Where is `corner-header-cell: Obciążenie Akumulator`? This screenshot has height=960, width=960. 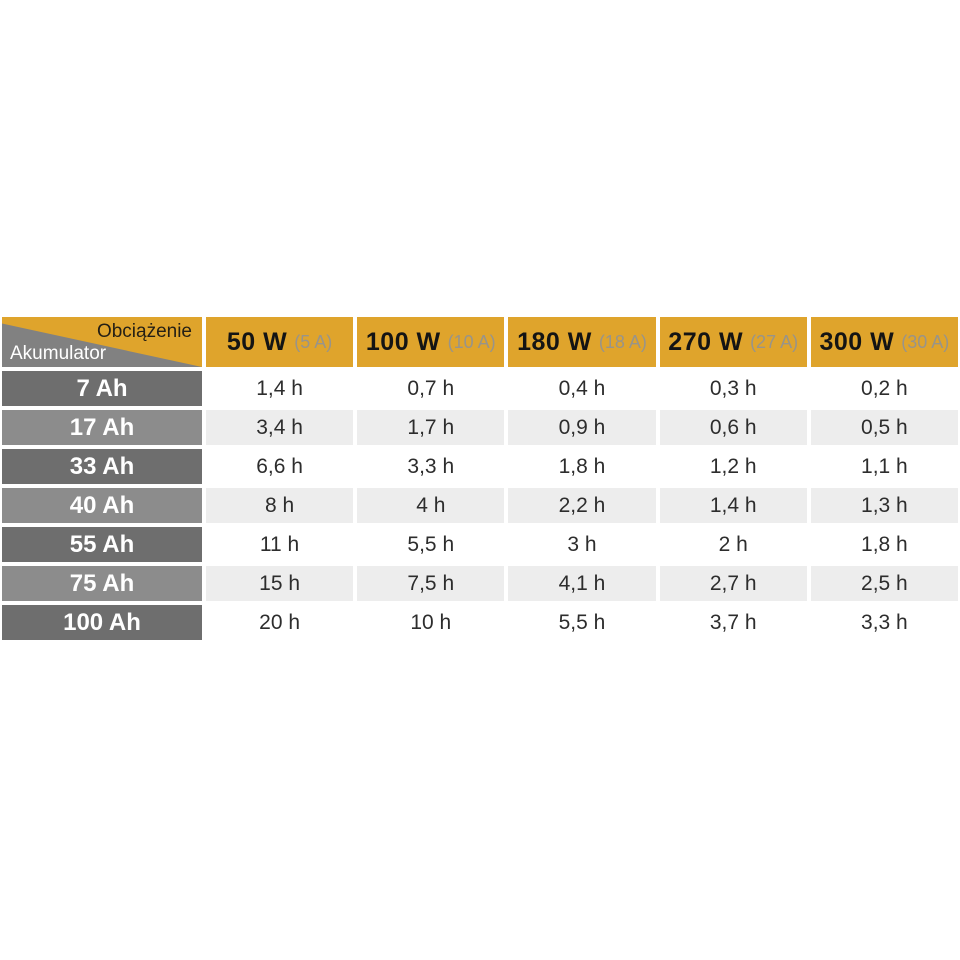
corner-header-cell: Obciążenie Akumulator is located at coordinates (102, 342).